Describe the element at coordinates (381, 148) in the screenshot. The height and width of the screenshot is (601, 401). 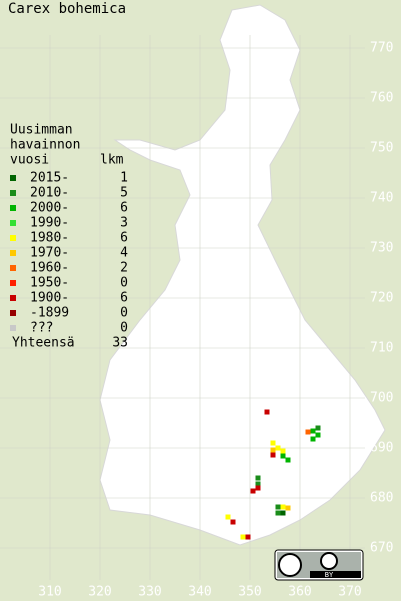
I see `y-label: 750` at that location.